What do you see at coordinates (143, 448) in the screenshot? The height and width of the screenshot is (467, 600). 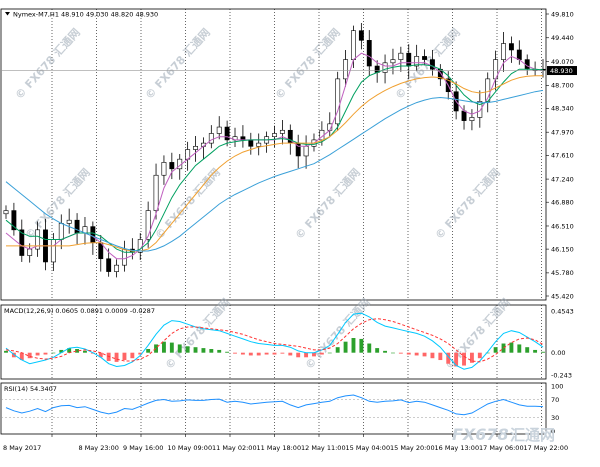 I see `x-tick-label: 9 May 16:00` at bounding box center [143, 448].